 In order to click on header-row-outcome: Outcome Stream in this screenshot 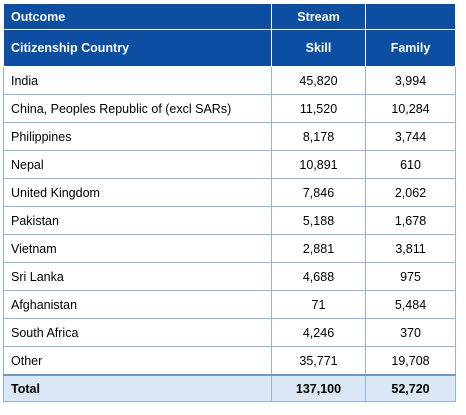, I will do `click(229, 16)`.